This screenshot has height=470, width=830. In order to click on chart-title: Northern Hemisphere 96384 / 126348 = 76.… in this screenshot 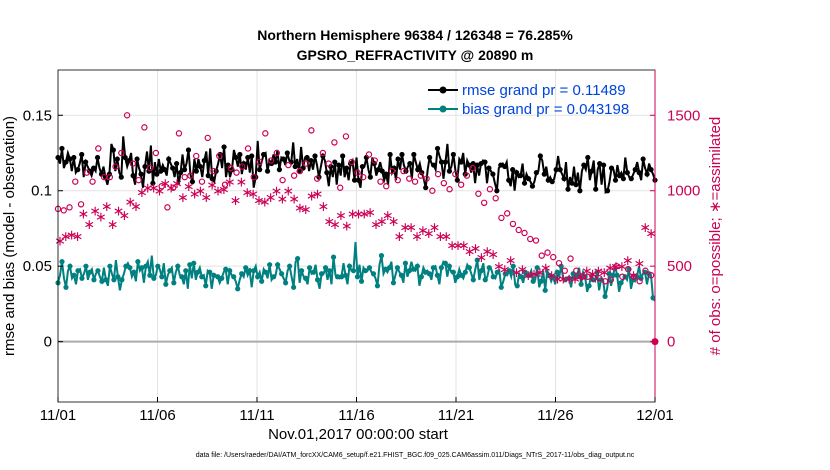, I will do `click(415, 35)`.